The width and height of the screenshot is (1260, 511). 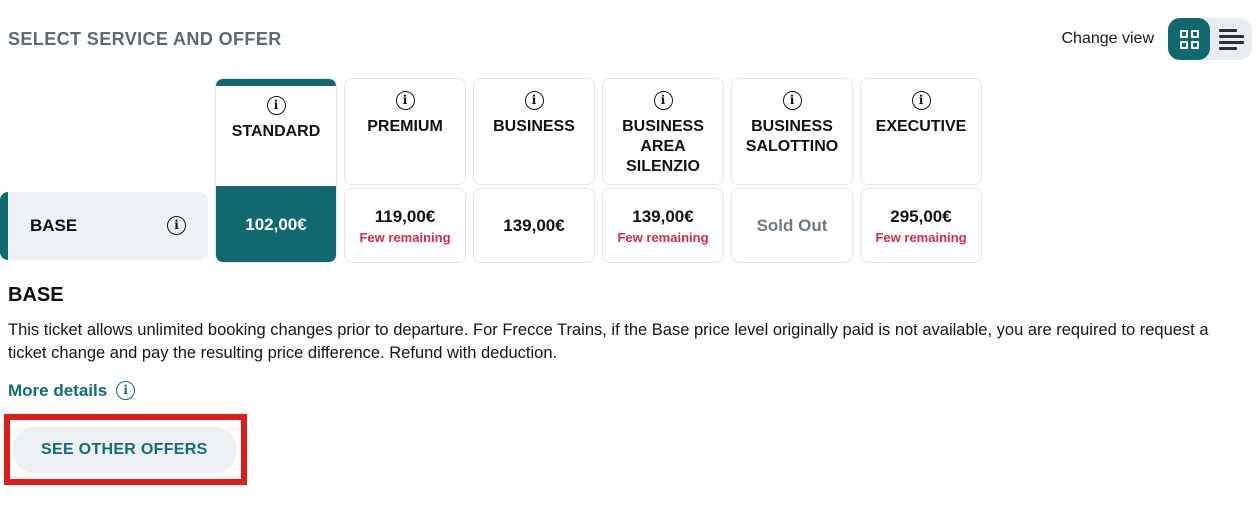 I want to click on service-name: PREMIUM, so click(x=405, y=126).